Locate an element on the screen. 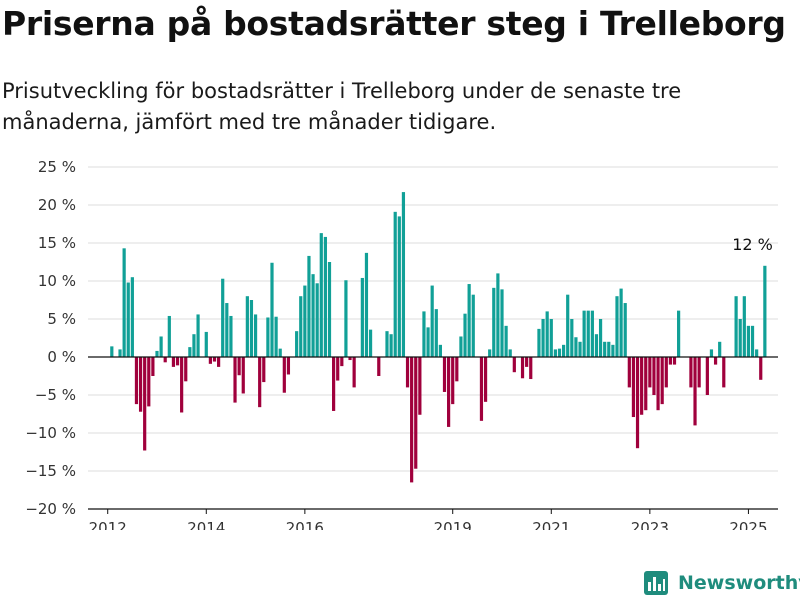 The width and height of the screenshot is (800, 600). latest-value-label: 12 % is located at coordinates (752, 244).